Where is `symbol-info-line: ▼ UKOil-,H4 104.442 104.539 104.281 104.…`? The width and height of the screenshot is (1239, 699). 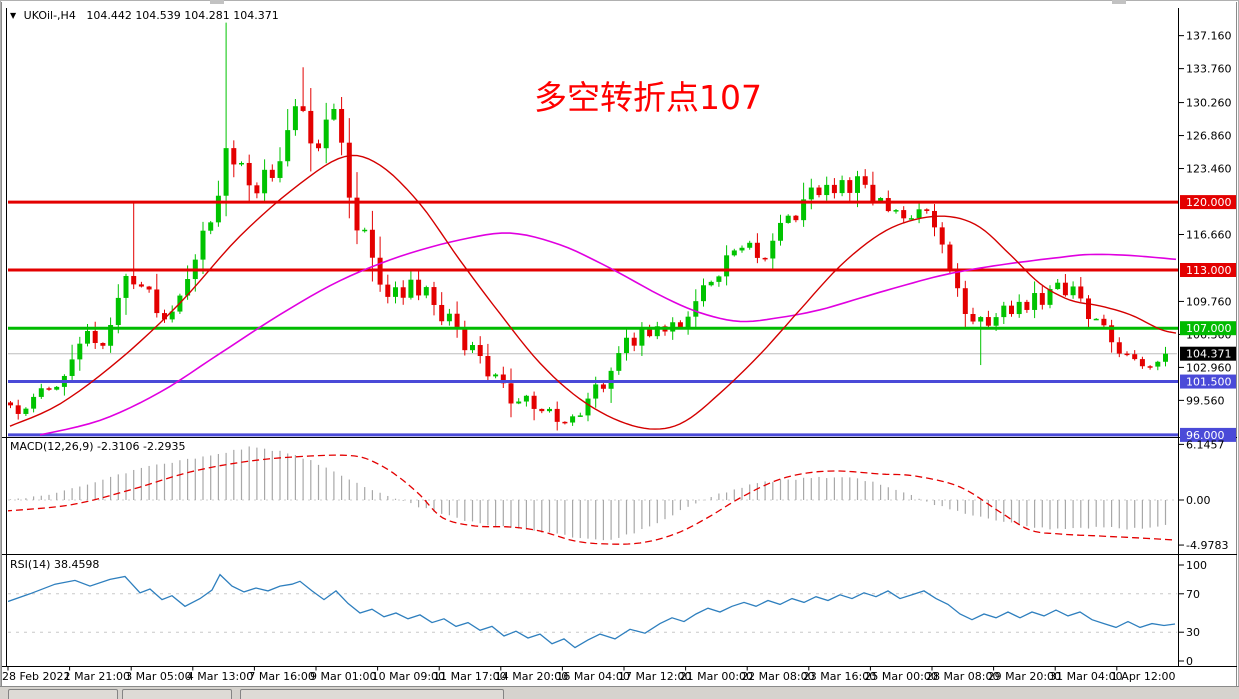 symbol-info-line: ▼ UKOil-,H4 104.442 104.539 104.281 104.… is located at coordinates (144, 15).